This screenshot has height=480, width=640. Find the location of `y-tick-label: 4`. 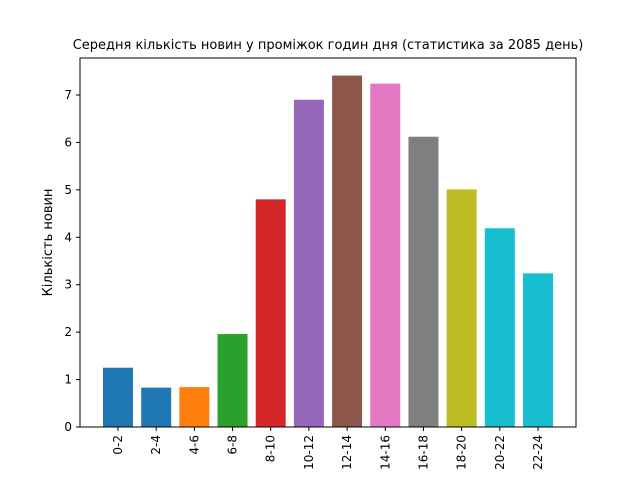

y-tick-label: 4 is located at coordinates (68, 237).